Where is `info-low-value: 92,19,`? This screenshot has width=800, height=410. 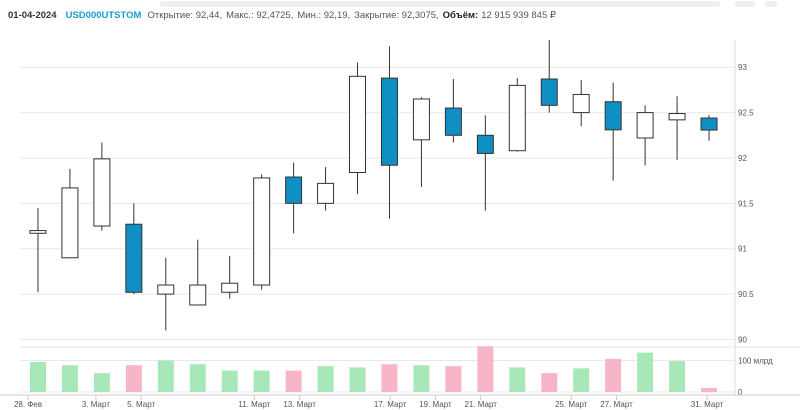 info-low-value: 92,19, is located at coordinates (337, 15).